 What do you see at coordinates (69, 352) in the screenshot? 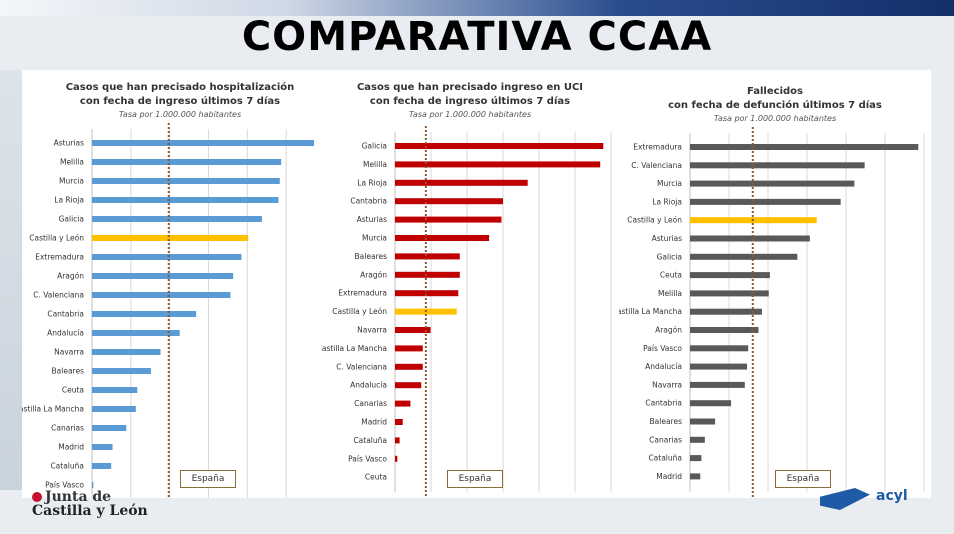
I see `category-label: Navarra` at bounding box center [69, 352].